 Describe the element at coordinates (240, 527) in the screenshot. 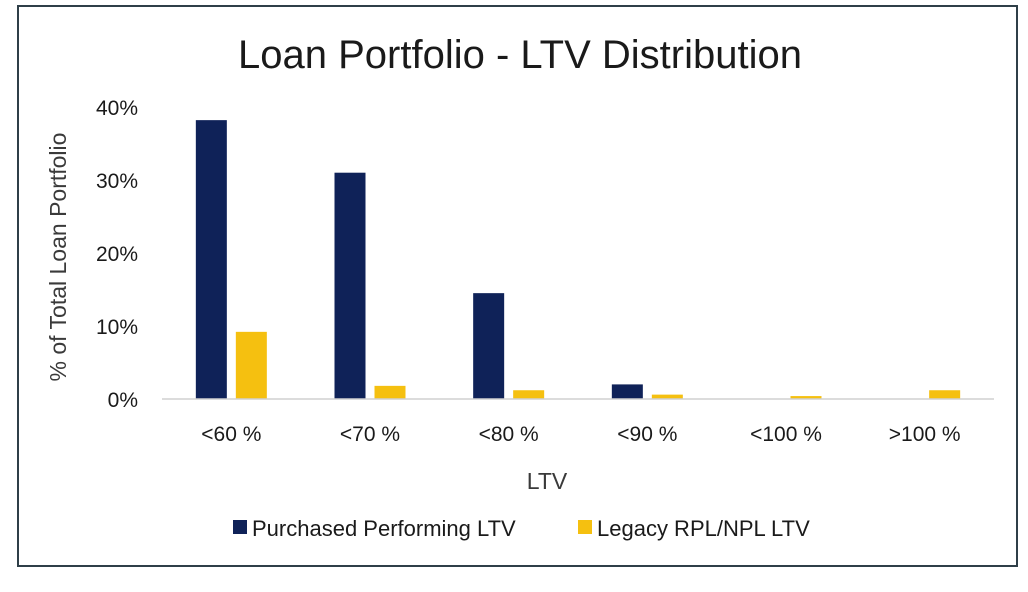

I see `legend-swatch-purchased` at that location.